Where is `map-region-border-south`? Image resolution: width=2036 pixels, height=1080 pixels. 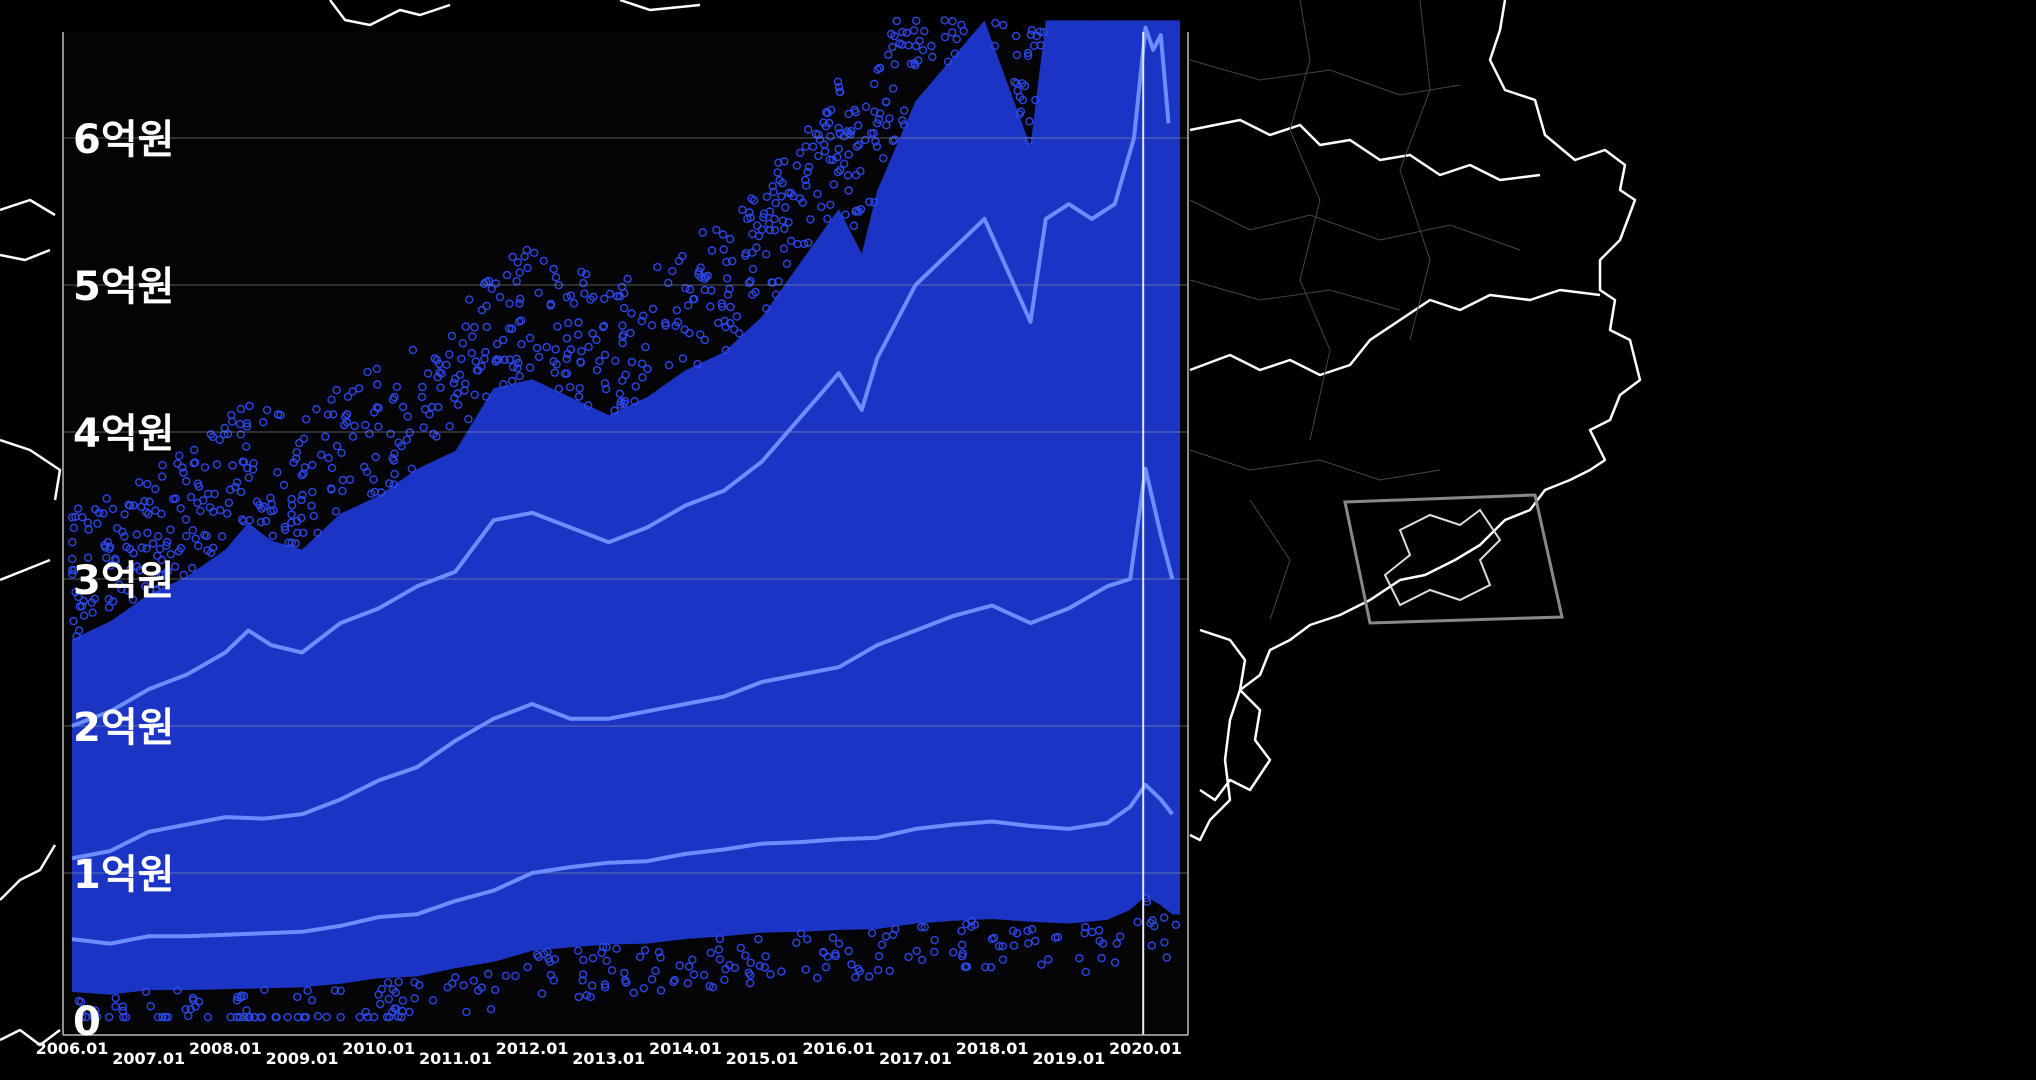 map-region-border-south is located at coordinates (1395, 332).